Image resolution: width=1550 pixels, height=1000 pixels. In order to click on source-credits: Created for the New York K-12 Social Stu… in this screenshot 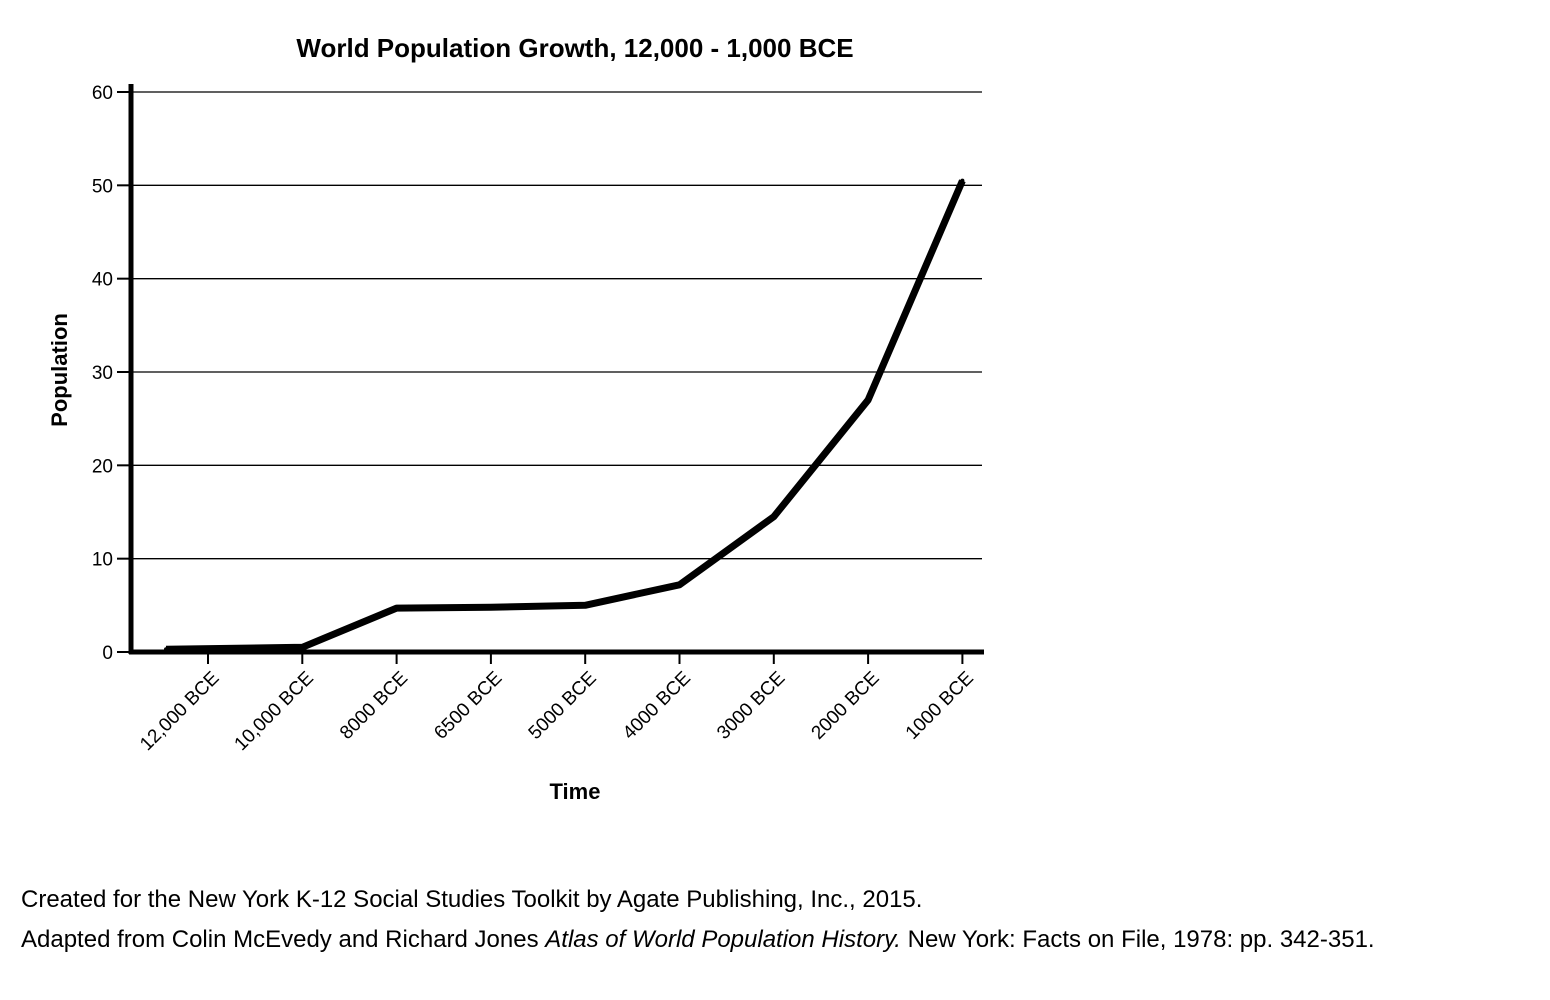, I will do `click(698, 920)`.